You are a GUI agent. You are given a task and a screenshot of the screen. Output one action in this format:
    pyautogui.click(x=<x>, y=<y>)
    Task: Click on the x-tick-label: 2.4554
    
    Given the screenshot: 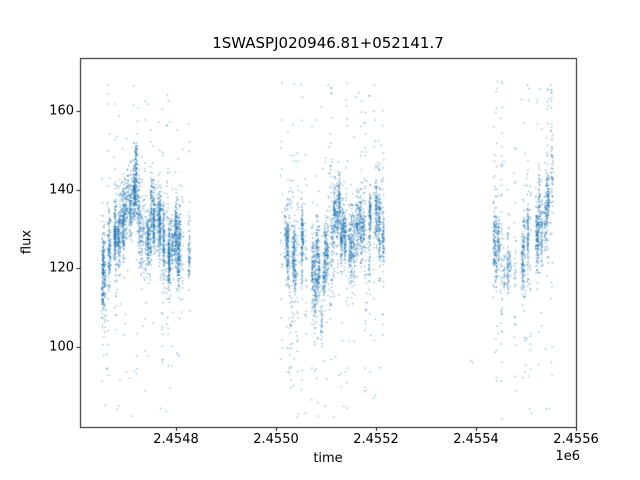 What is the action you would take?
    pyautogui.click(x=476, y=439)
    